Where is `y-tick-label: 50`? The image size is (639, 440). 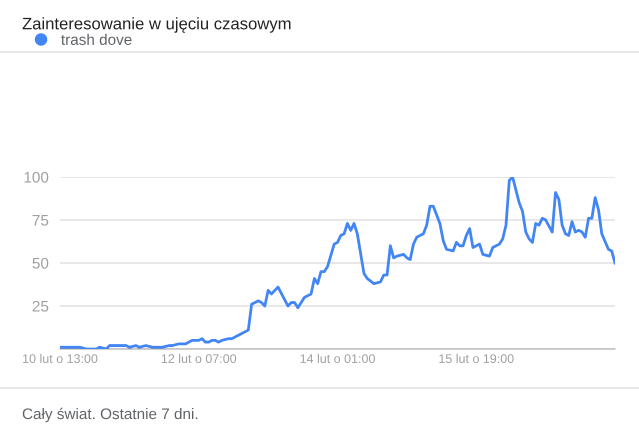
y-tick-label: 50 is located at coordinates (40, 263).